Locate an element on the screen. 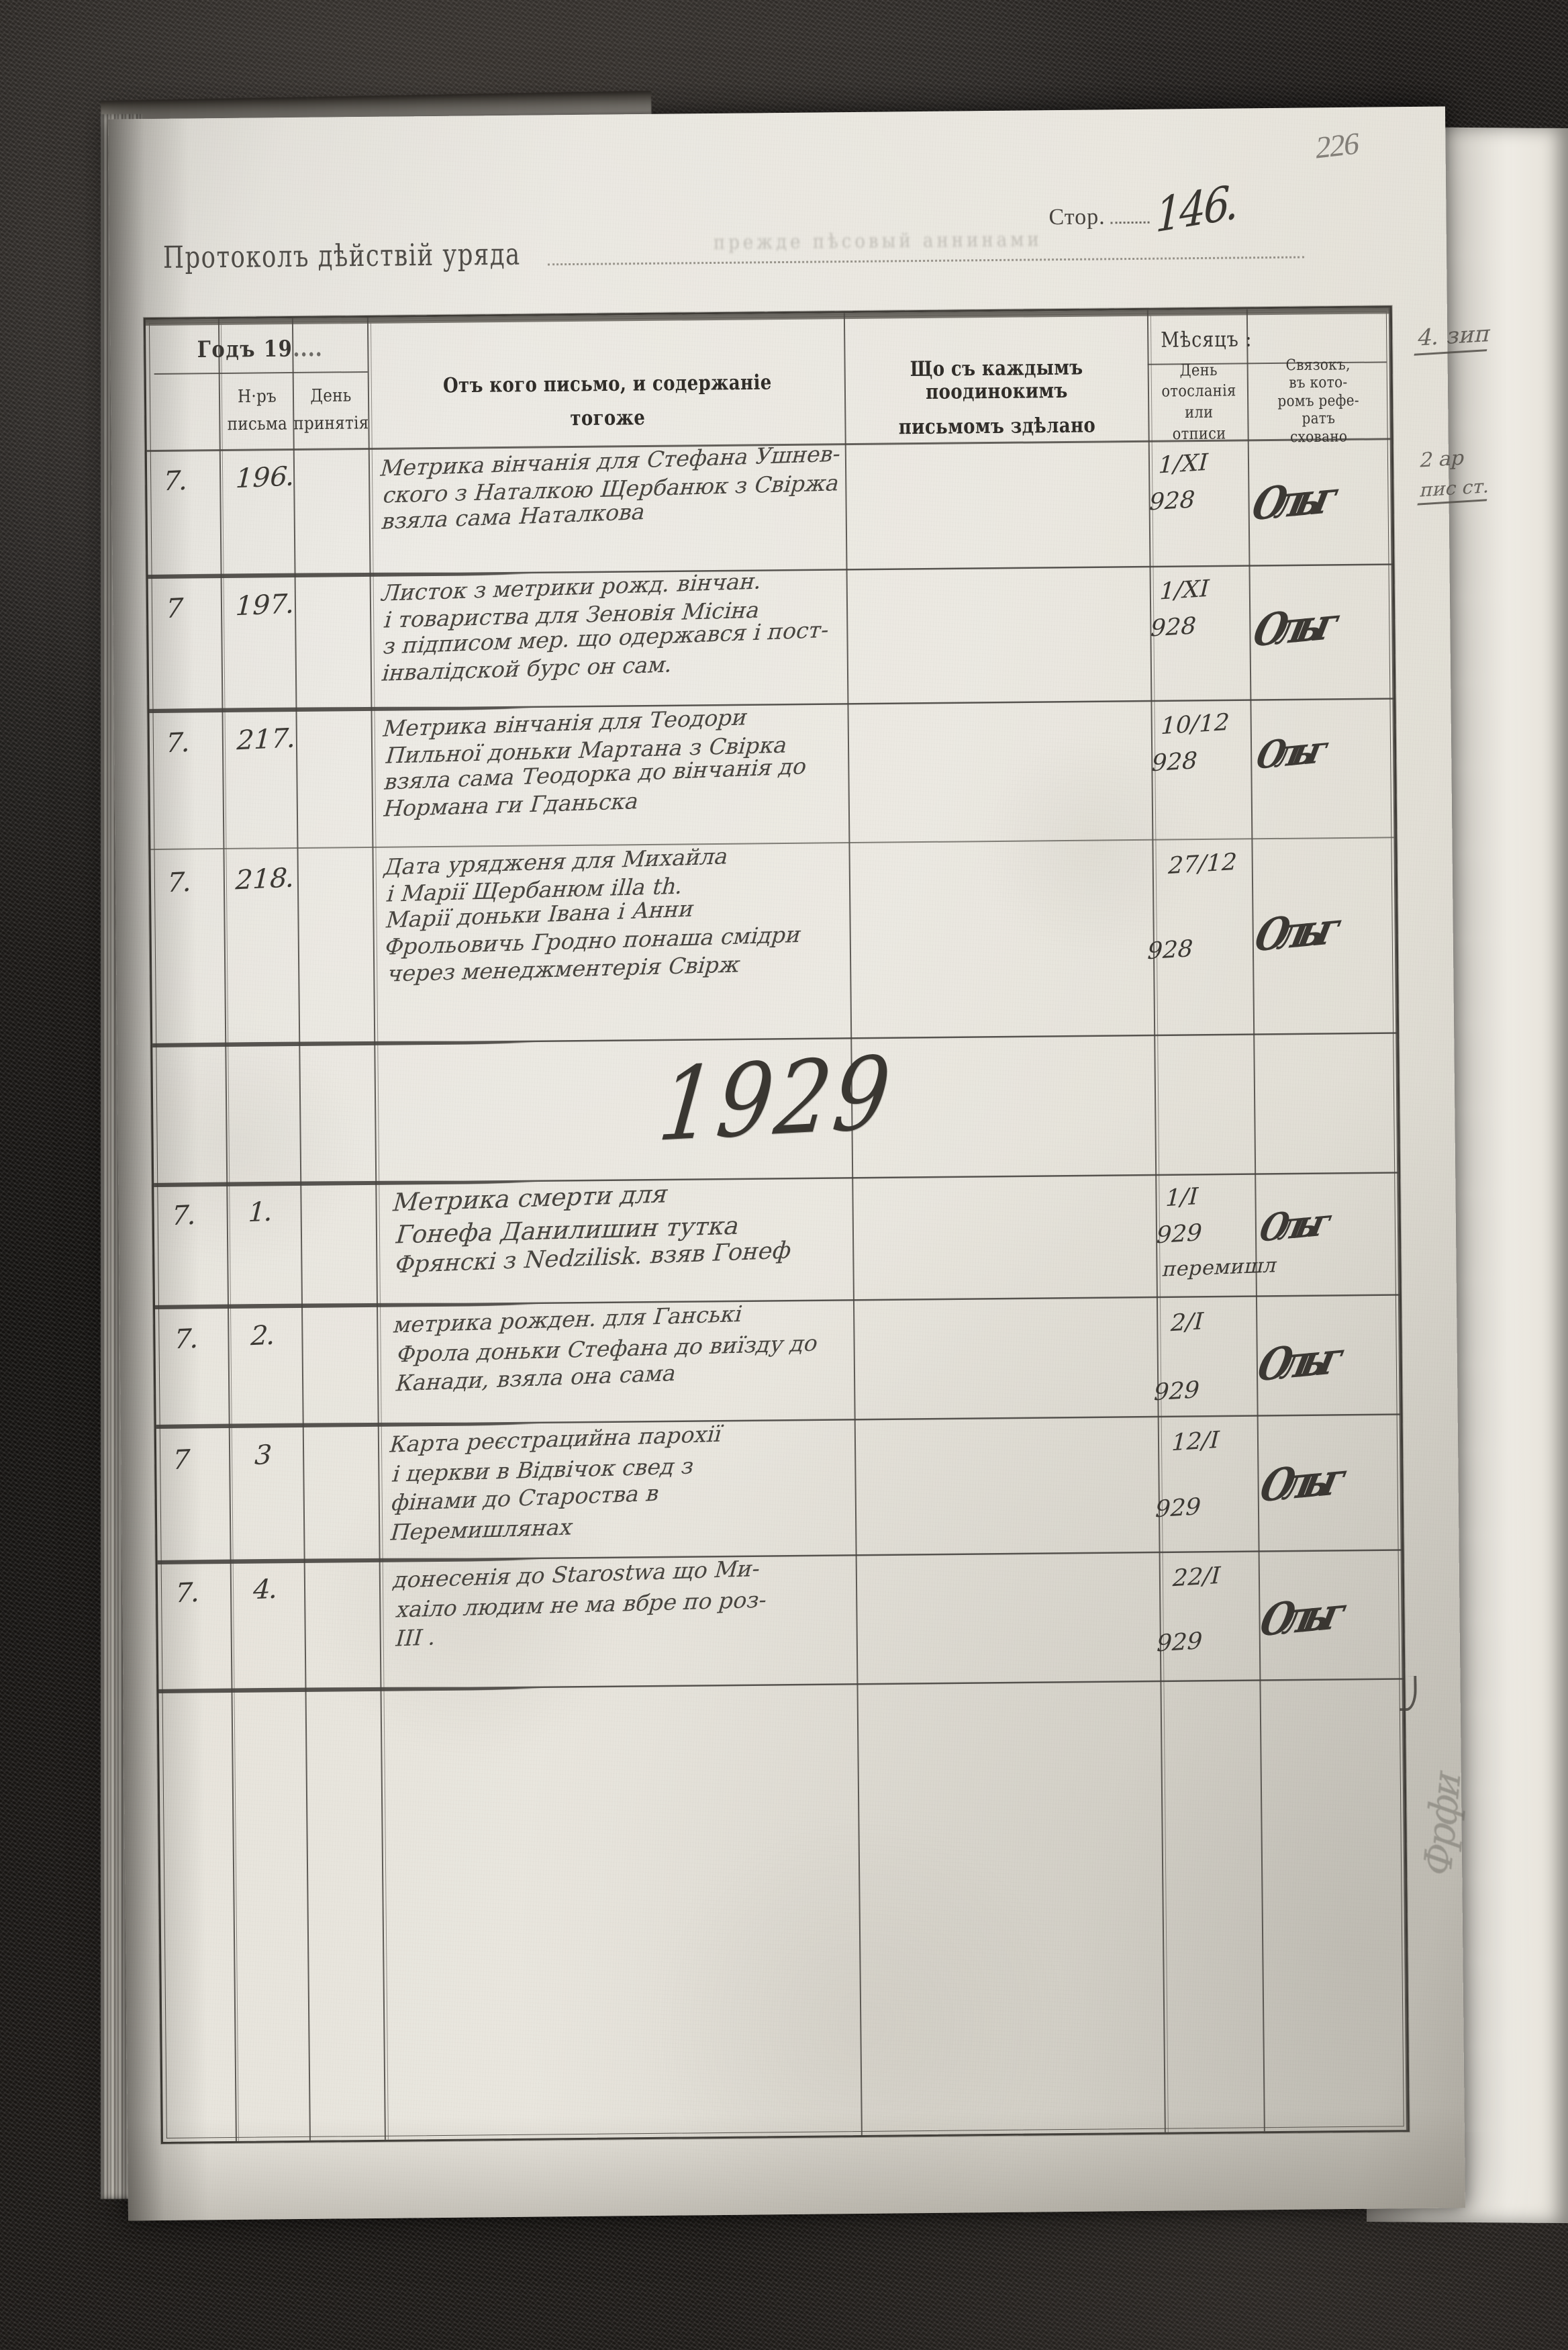  page-number-label: Стор. is located at coordinates (1077, 217).